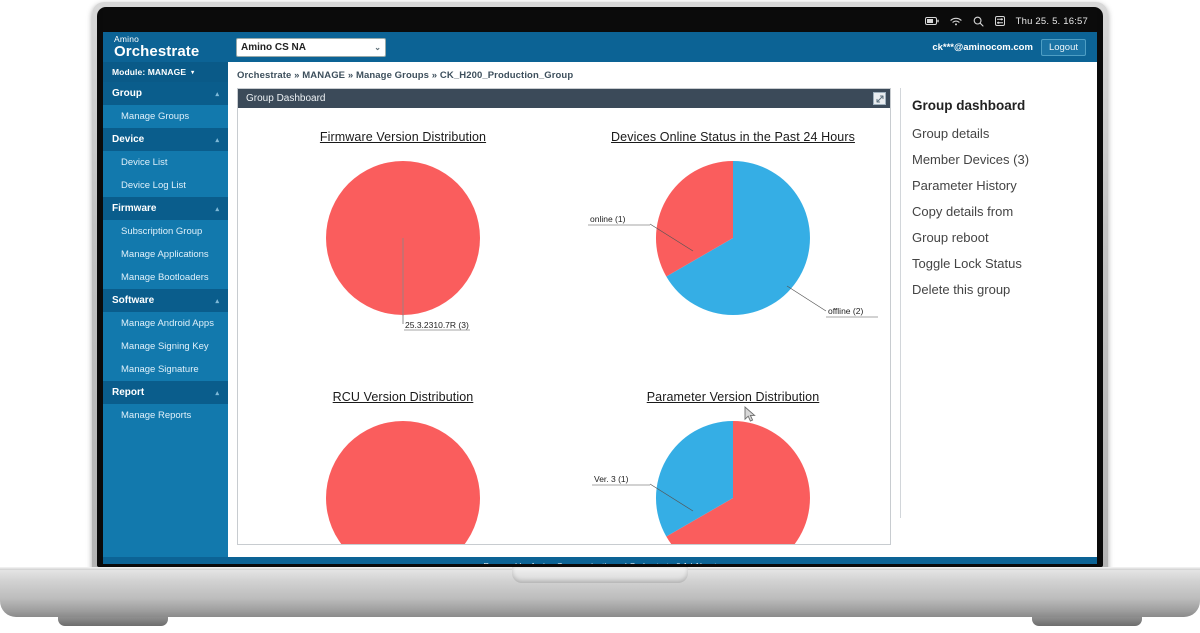 The height and width of the screenshot is (633, 1200). Describe the element at coordinates (165, 139) in the screenshot. I see `sidebar-section-device: Device ▴` at that location.